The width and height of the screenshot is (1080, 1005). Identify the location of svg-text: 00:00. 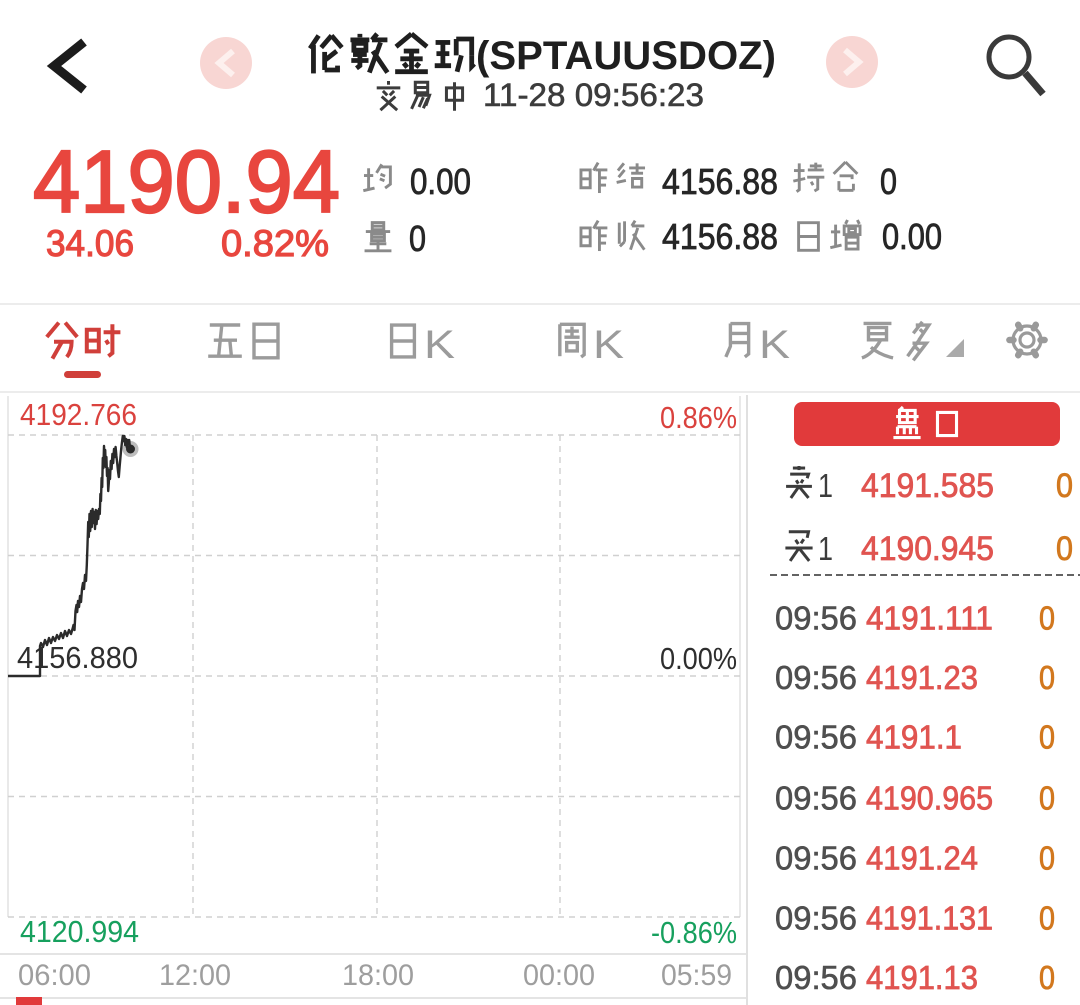
(559, 975).